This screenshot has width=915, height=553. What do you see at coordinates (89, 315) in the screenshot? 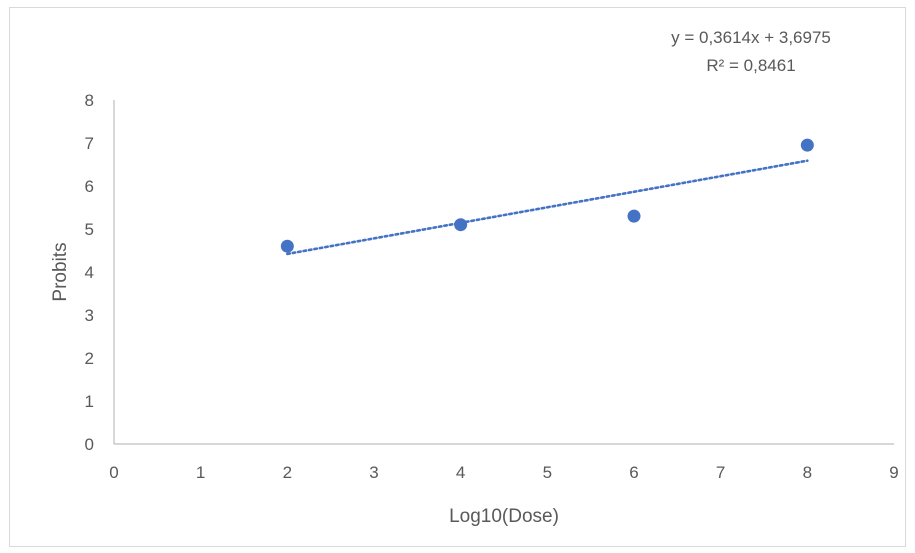
I see `y-tick-label: 3` at bounding box center [89, 315].